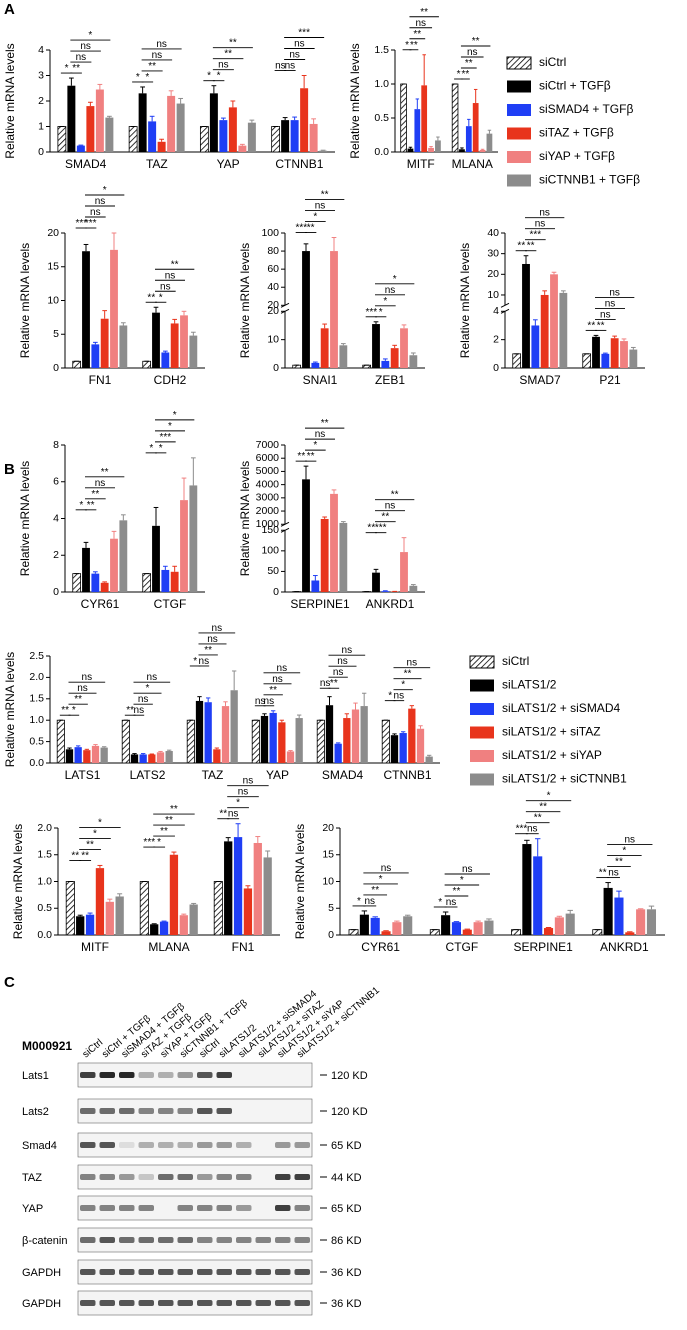 This screenshot has width=687, height=1330. Describe the element at coordinates (462, 947) in the screenshot. I see `x-tick-label: CTGF` at that location.